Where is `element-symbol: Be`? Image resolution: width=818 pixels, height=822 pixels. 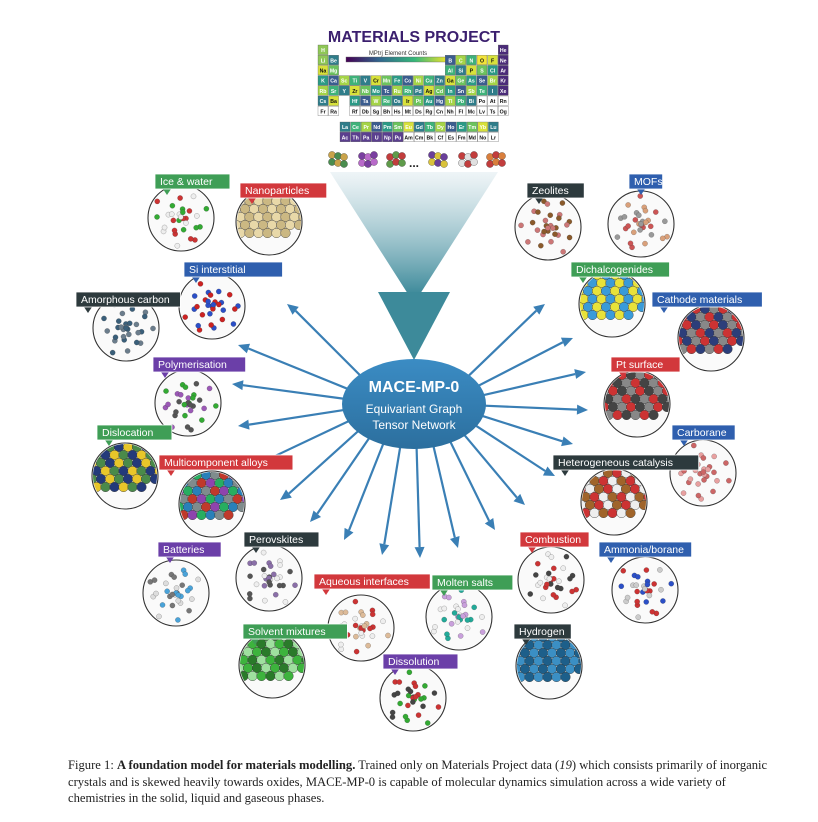 element-symbol: Be is located at coordinates (333, 61).